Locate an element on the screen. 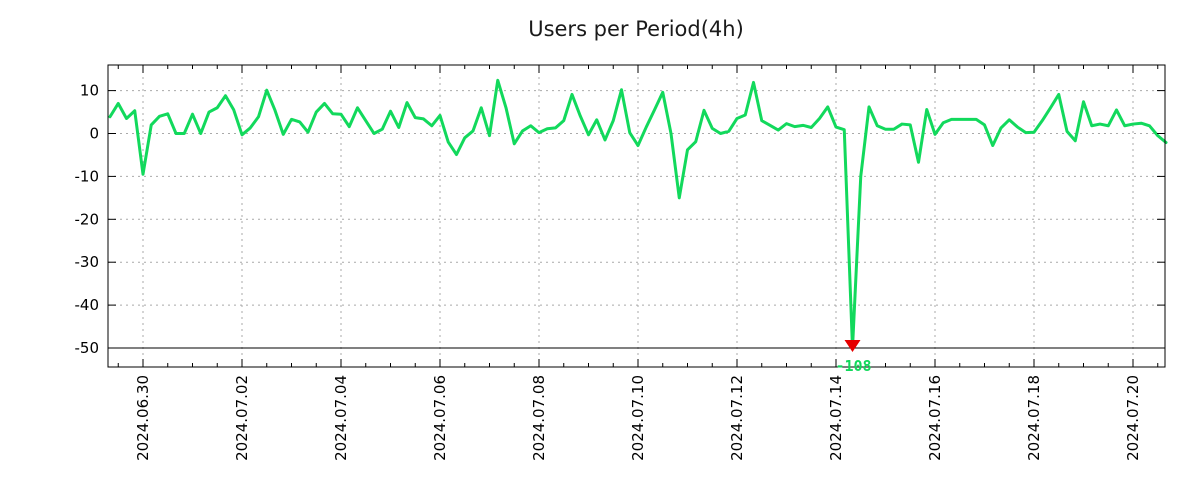  x-tick-label: 2024.07.20 is located at coordinates (1133, 418).